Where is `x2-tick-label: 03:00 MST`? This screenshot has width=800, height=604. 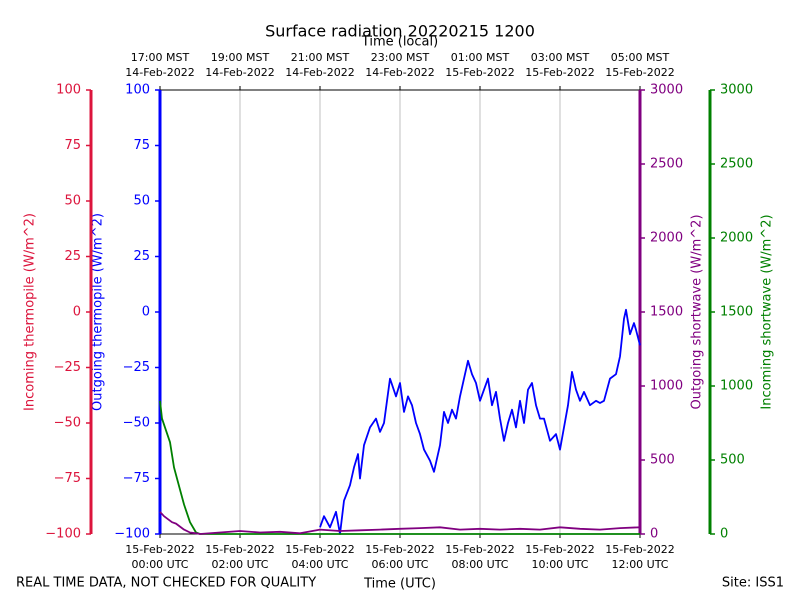
x2-tick-label: 03:00 MST is located at coordinates (560, 57).